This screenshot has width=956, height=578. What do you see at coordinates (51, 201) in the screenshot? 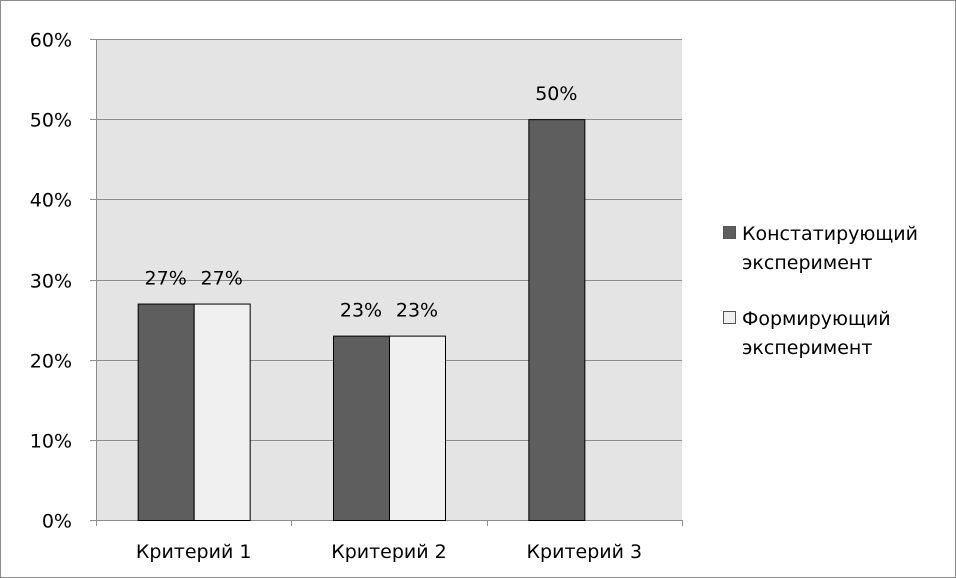
I see `y-tick-label: 40%` at bounding box center [51, 201].